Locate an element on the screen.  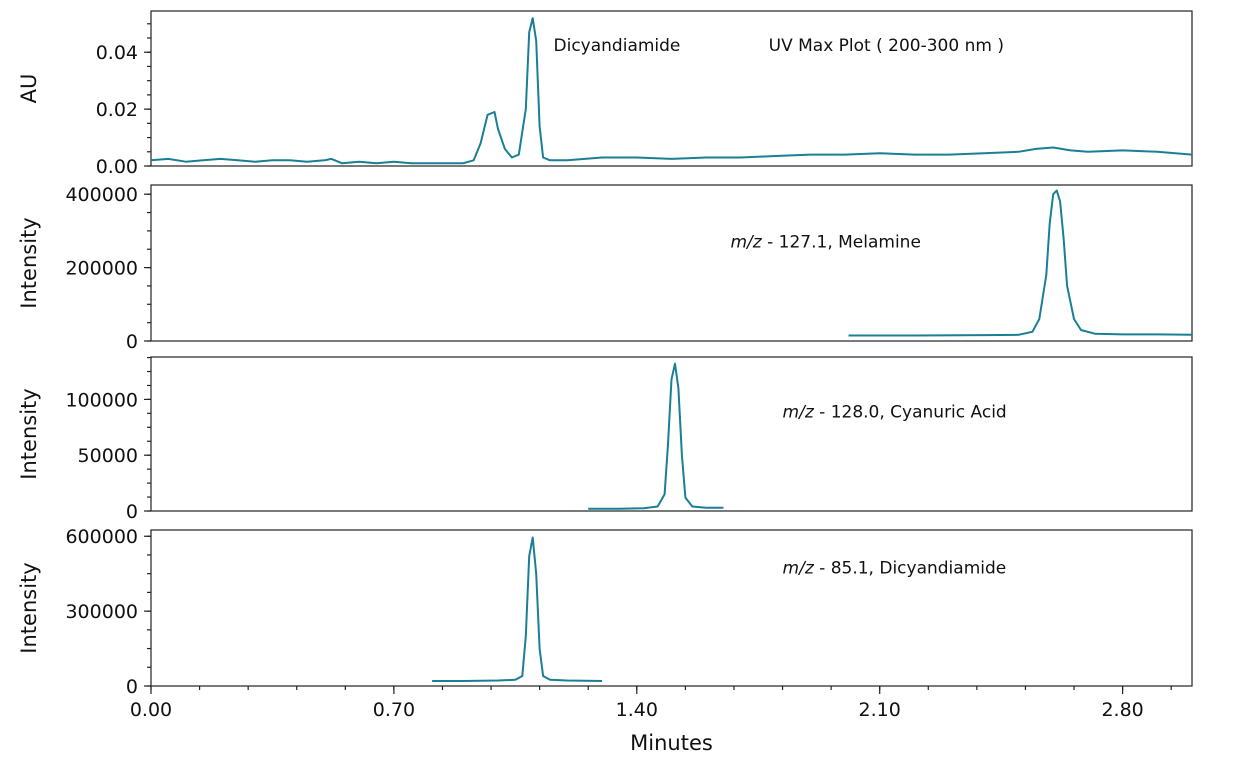
y-tick-label: 400000 is located at coordinates (101, 195).